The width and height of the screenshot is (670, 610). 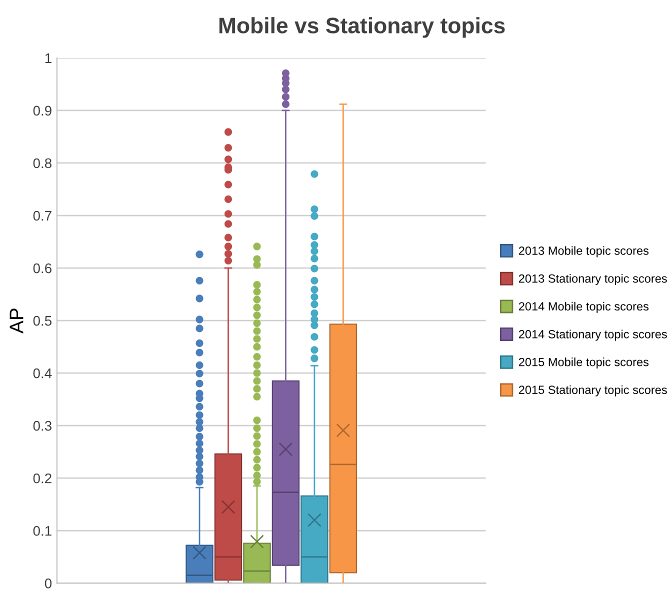 I want to click on y-axis-title: AP, so click(x=17, y=321).